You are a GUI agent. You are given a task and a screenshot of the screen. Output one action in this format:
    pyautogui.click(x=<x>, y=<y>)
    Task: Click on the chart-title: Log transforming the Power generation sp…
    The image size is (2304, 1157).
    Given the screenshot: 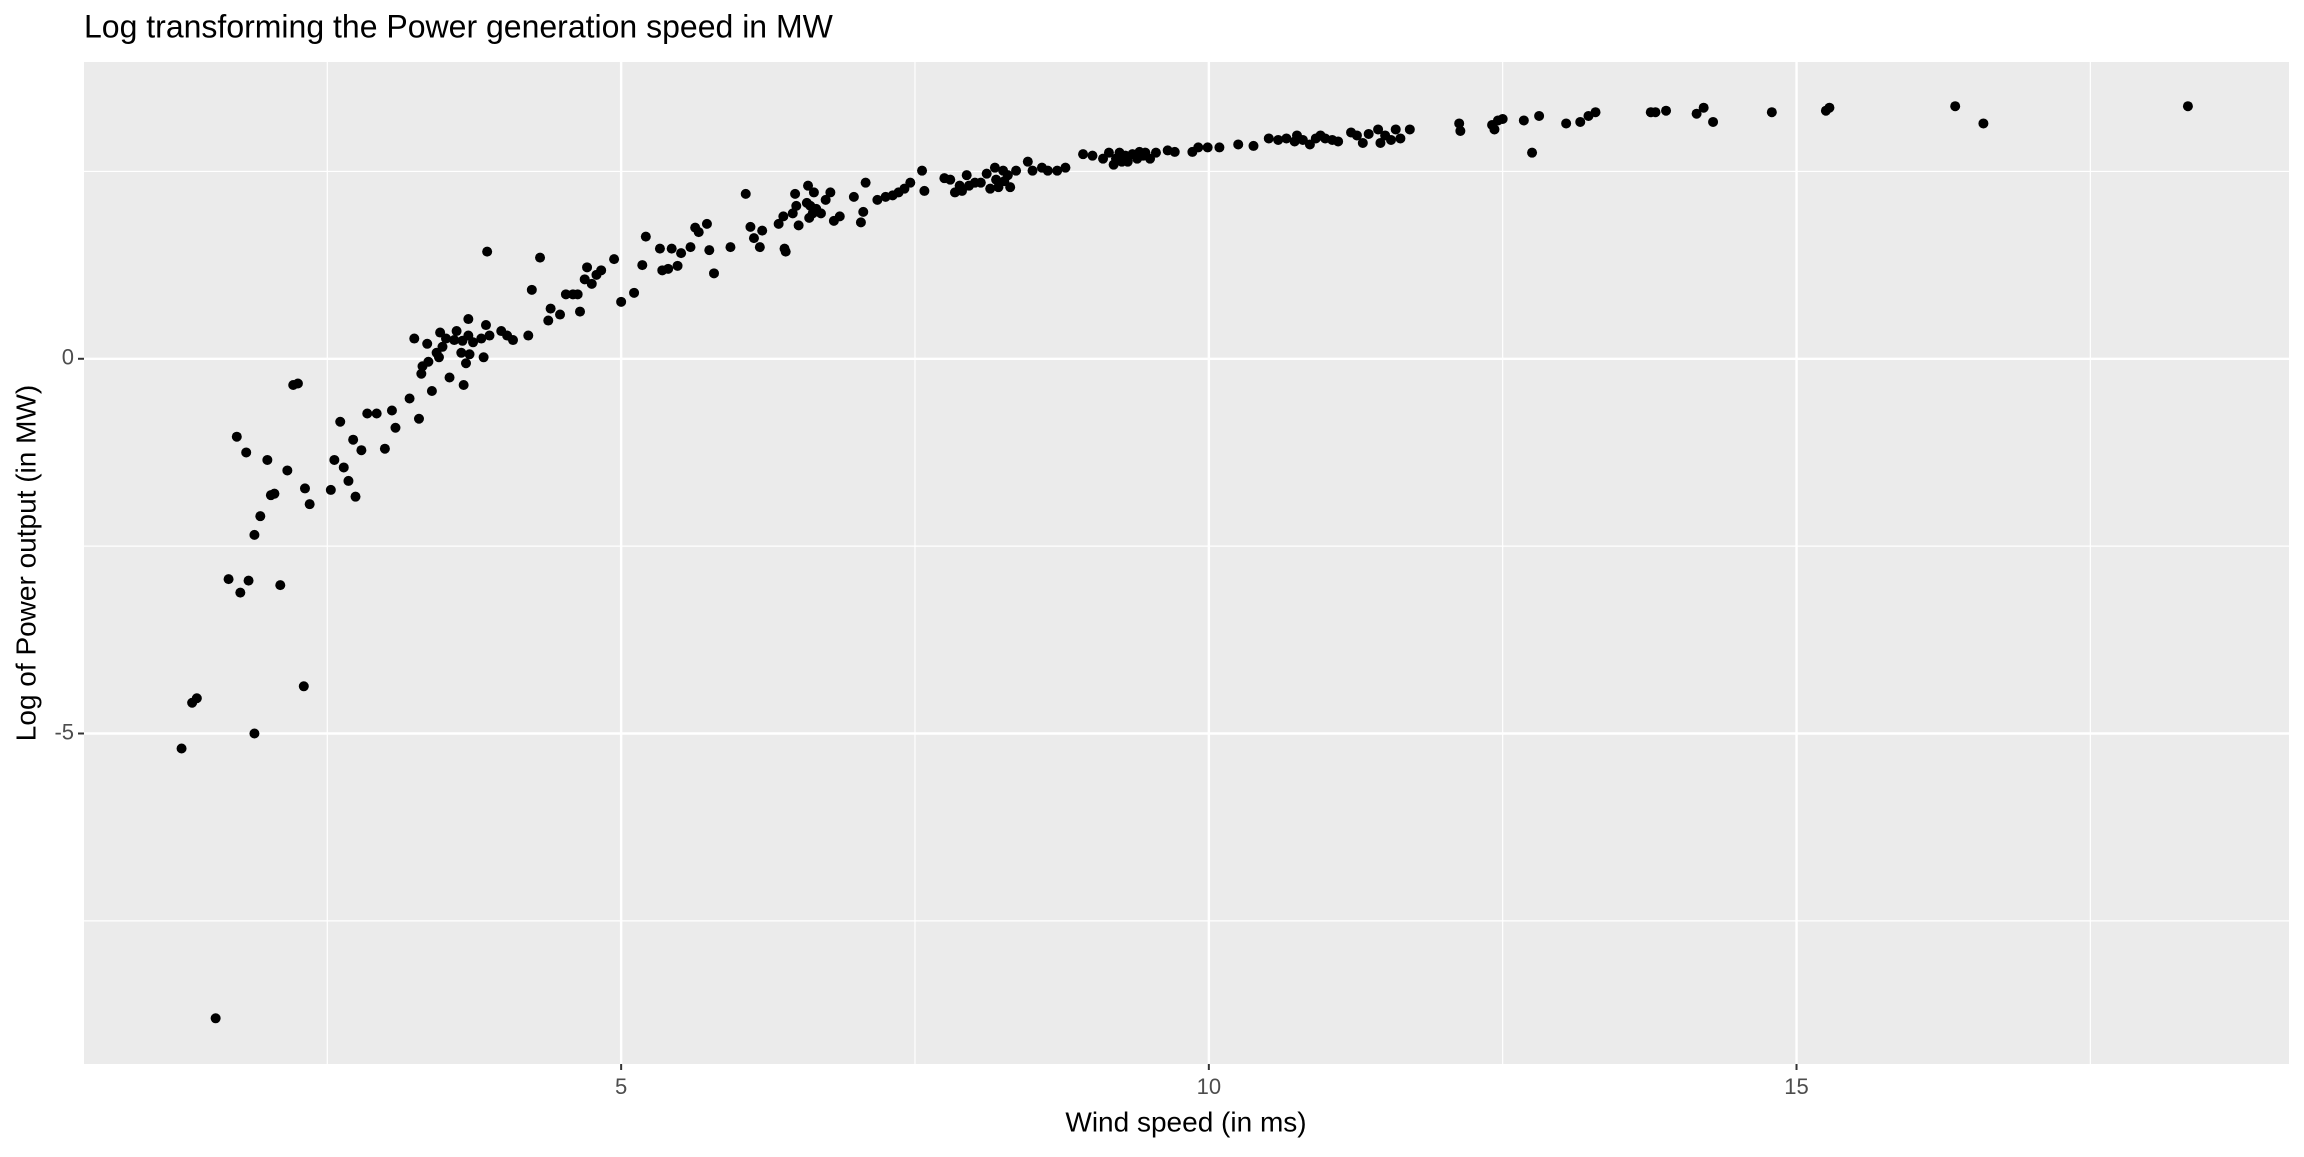 What is the action you would take?
    pyautogui.click(x=459, y=26)
    